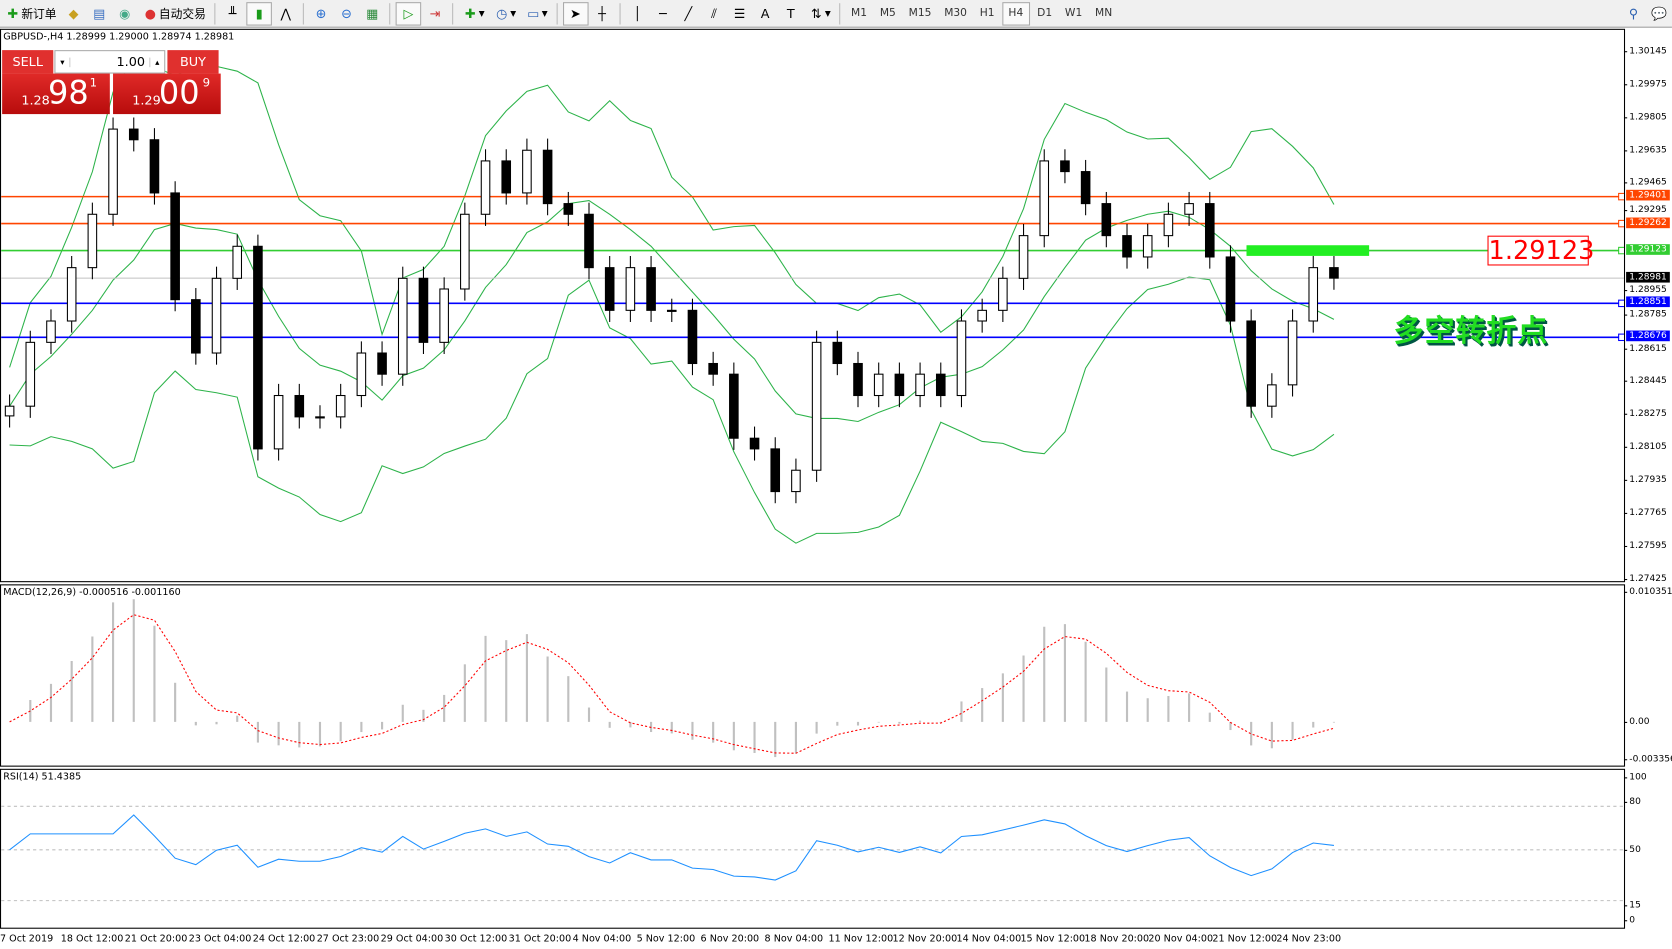  What do you see at coordinates (320, 13) in the screenshot?
I see `zoom-in-button: ⊕` at bounding box center [320, 13].